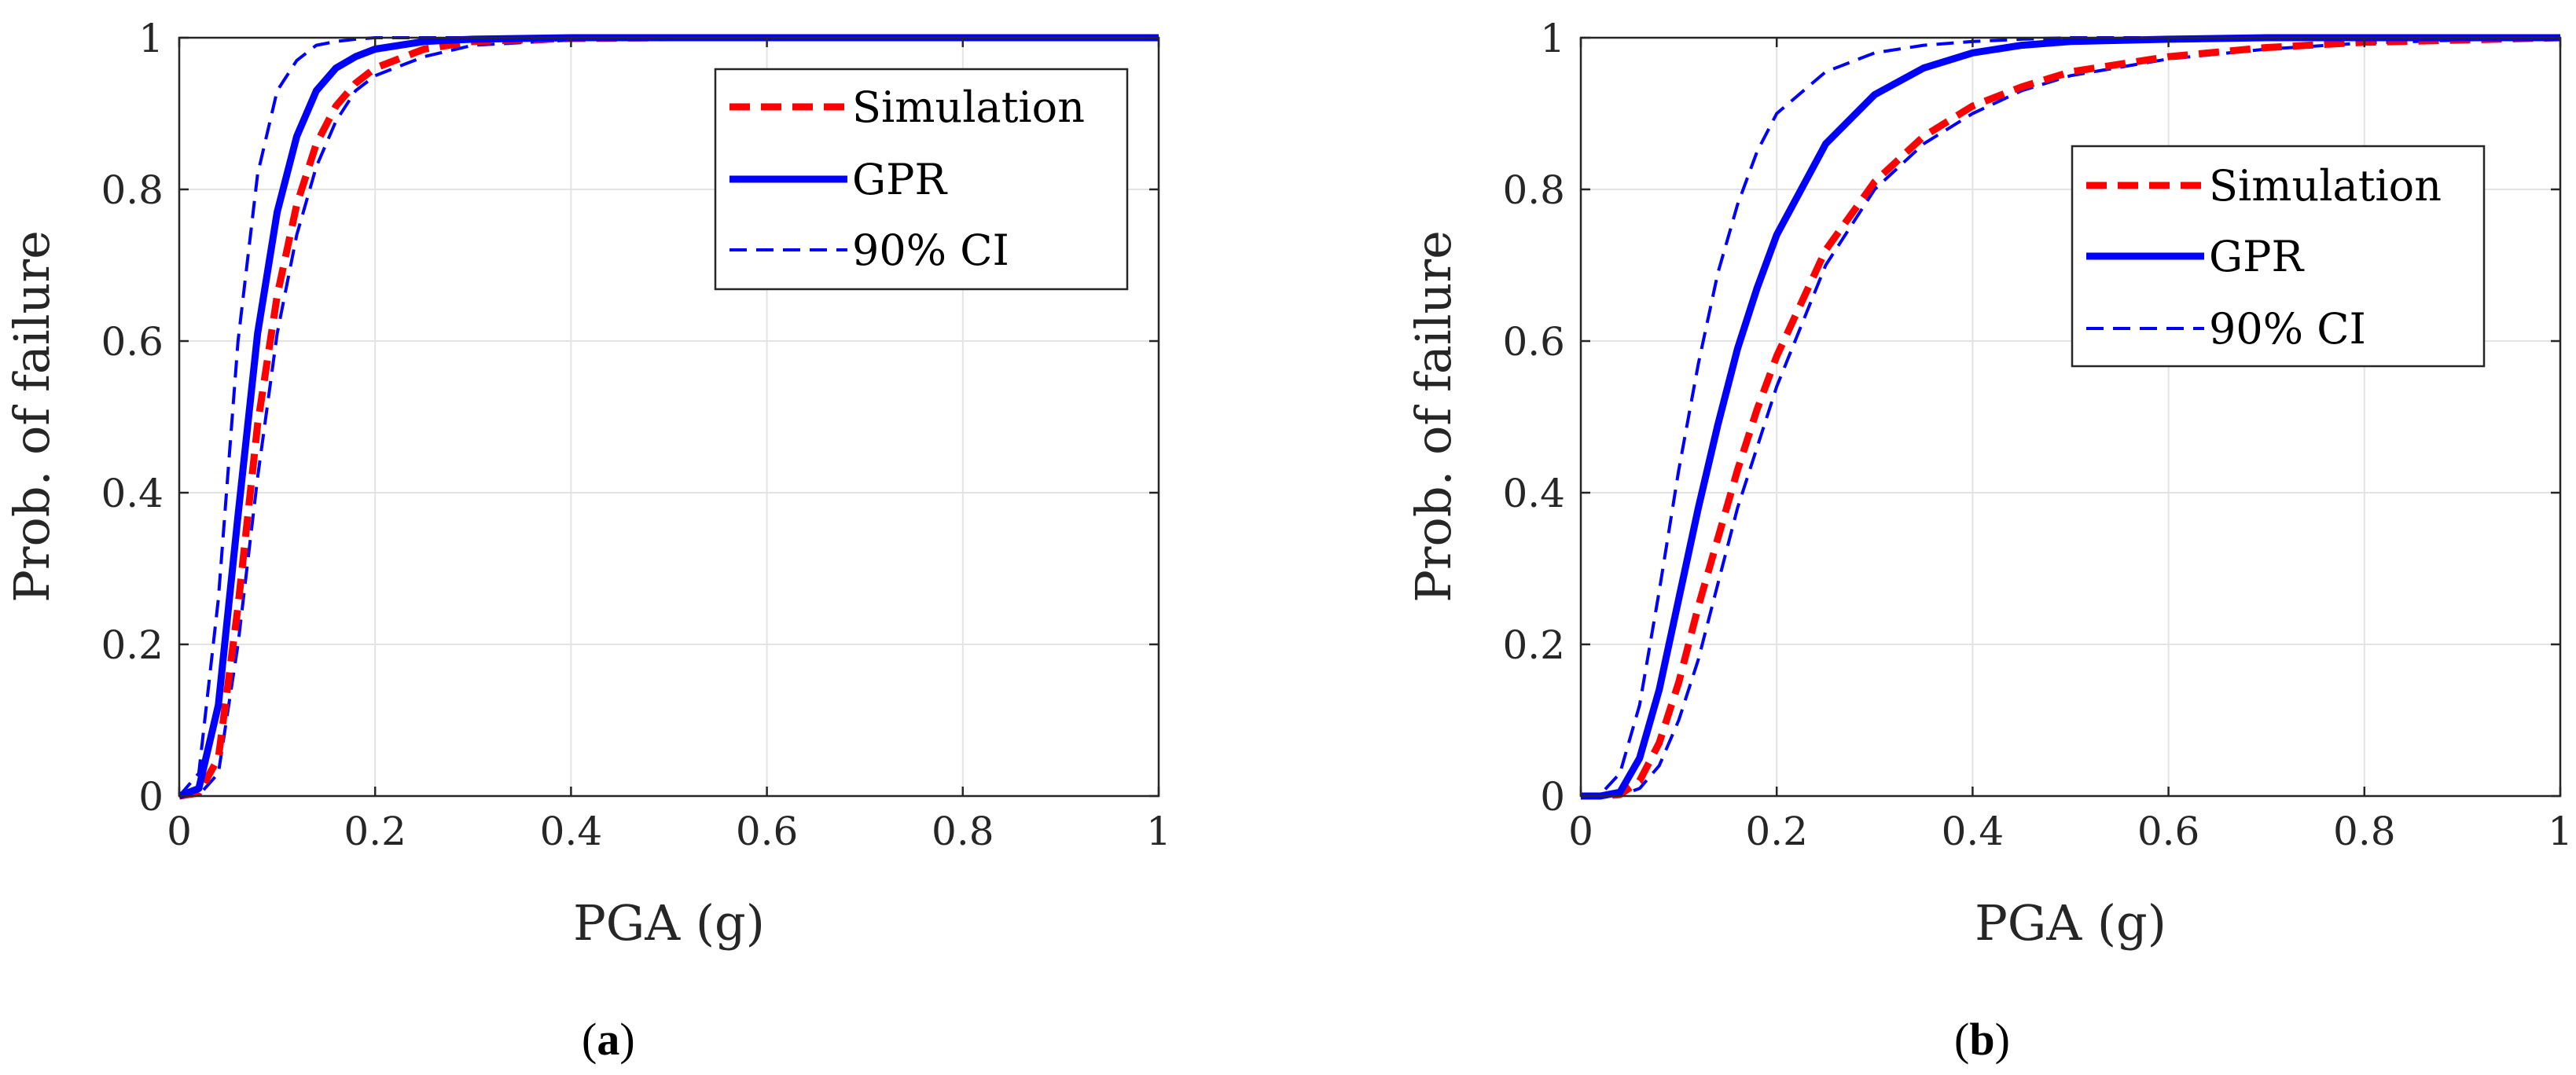 The image size is (2576, 1075). Describe the element at coordinates (608, 1039) in the screenshot. I see `panel-label-a: (a)` at that location.